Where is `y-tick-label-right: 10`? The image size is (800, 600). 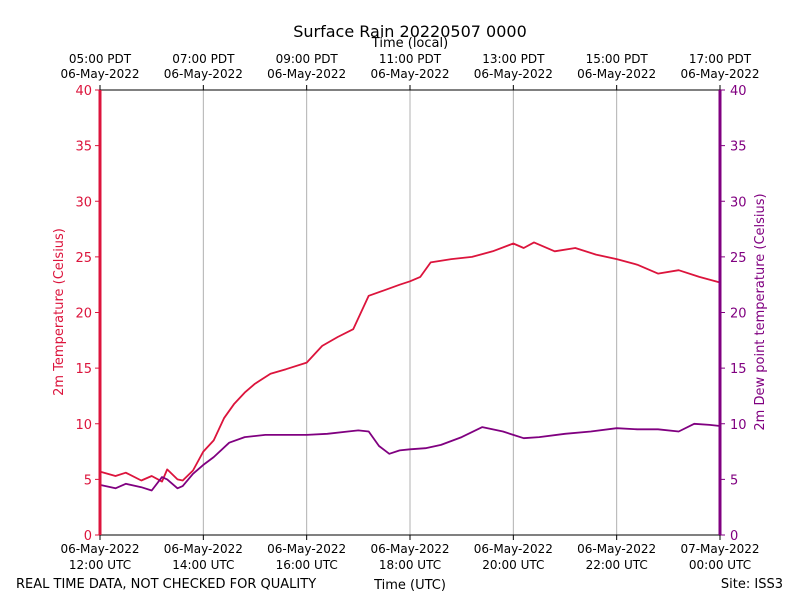 y-tick-label-right: 10 is located at coordinates (738, 425).